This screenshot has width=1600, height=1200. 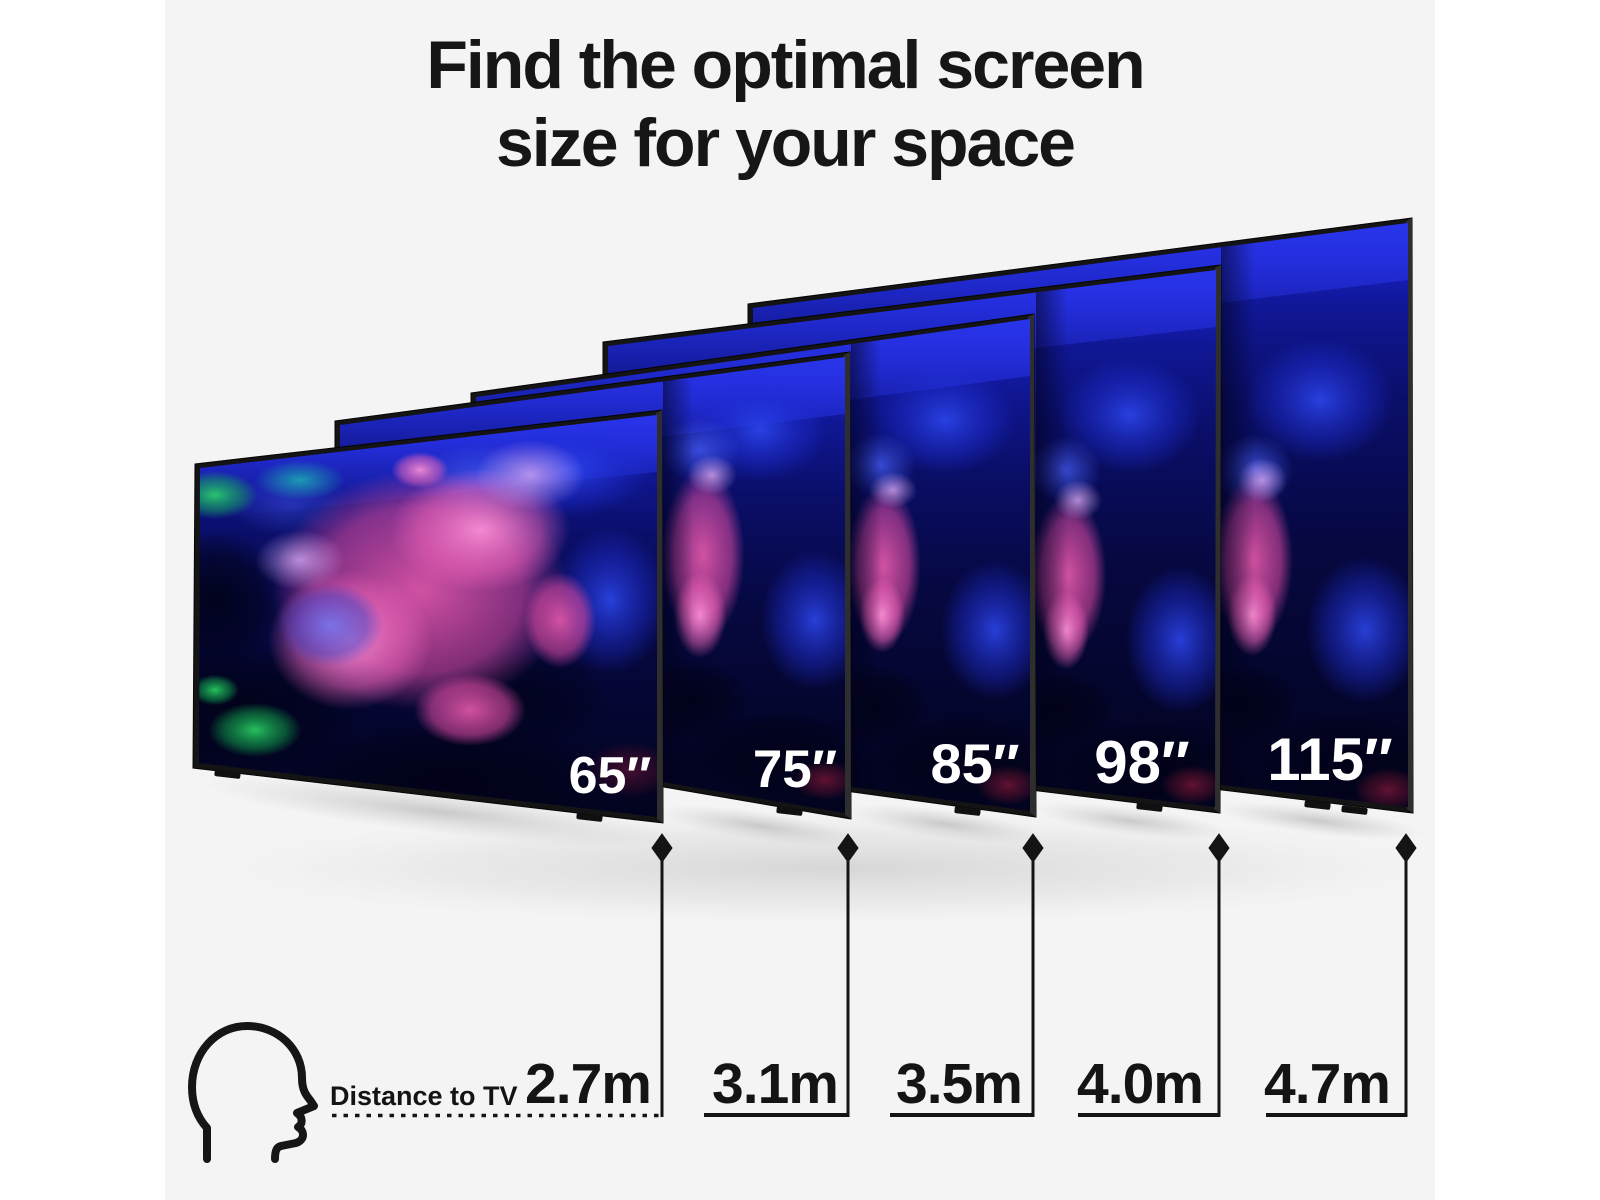 I want to click on tv-98-foot, so click(x=1149, y=807).